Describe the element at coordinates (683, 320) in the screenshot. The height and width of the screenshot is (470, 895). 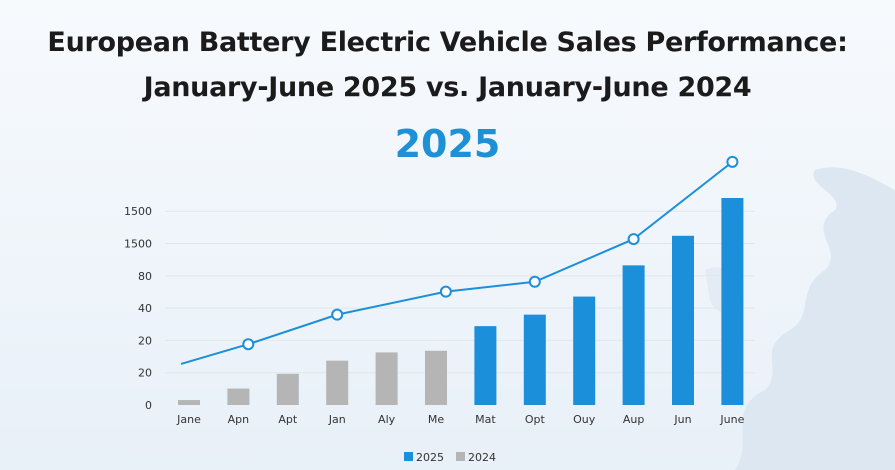
I see `bar-2025-jun` at that location.